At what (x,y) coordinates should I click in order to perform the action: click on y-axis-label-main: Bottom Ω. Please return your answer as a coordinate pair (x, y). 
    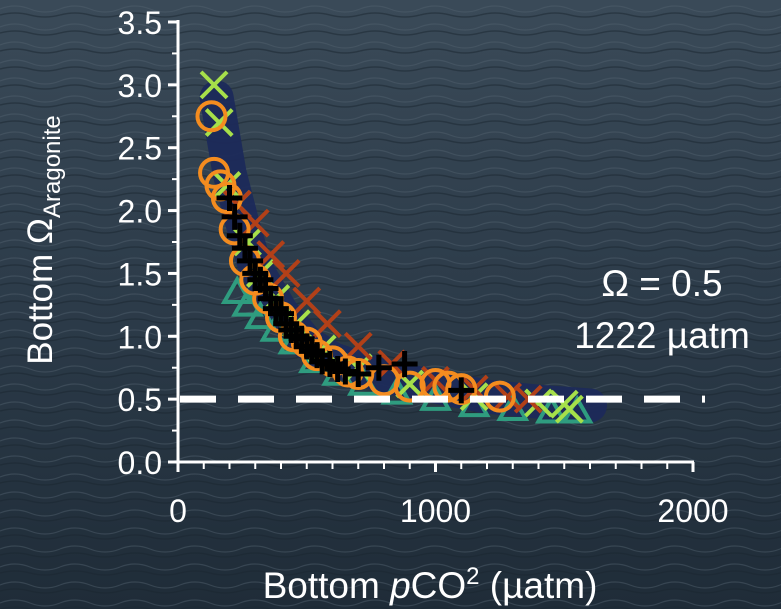
    Looking at the image, I should click on (40, 291).